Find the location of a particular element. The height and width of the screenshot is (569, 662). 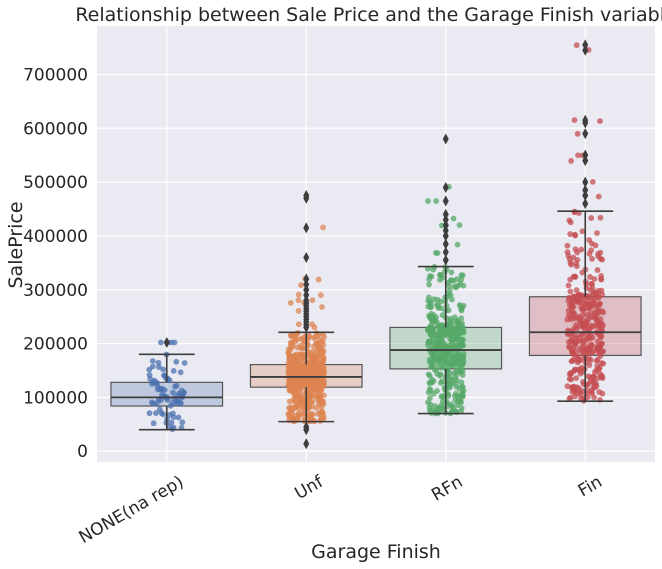

y-axis-label: SalePrice is located at coordinates (16, 244).